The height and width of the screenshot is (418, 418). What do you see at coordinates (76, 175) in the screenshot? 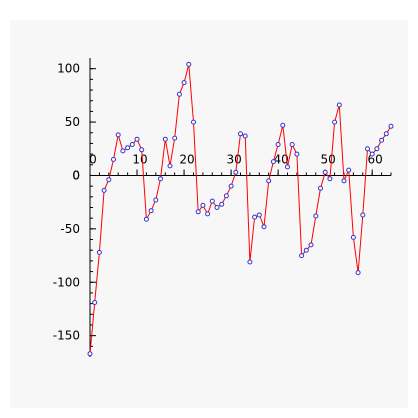
I see `y-tick-label: 0` at bounding box center [76, 175].